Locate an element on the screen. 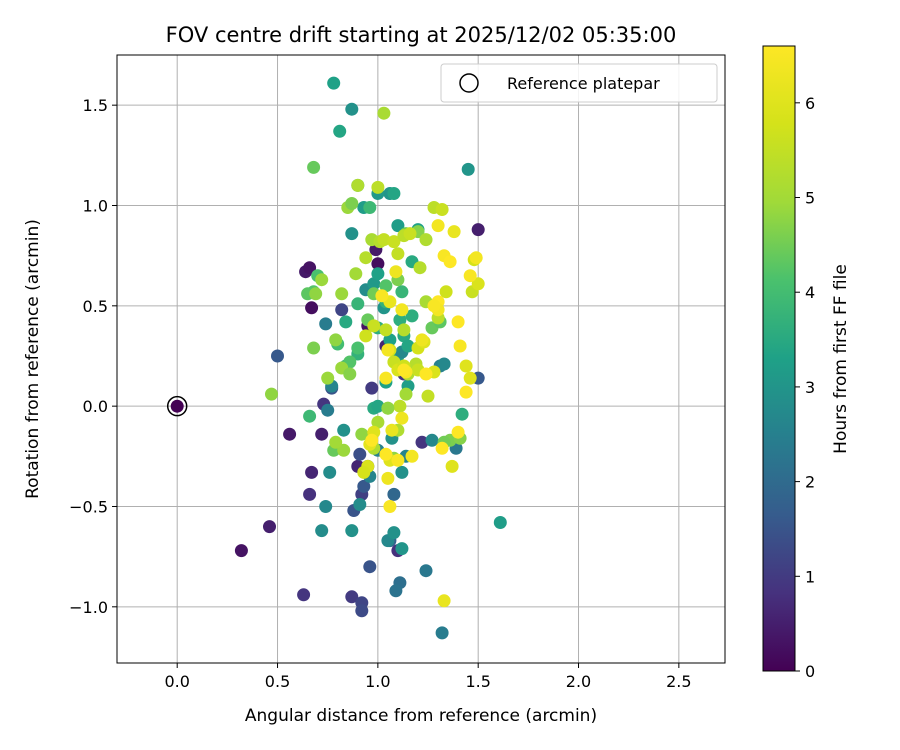 Image resolution: width=900 pixels, height=750 pixels. y-tick-label: −1.0 is located at coordinates (88, 607).